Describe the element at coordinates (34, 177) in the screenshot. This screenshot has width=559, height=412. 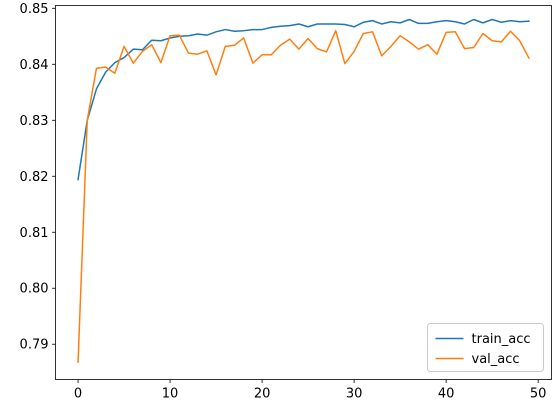
I see `y-tick-label: 0.82` at that location.